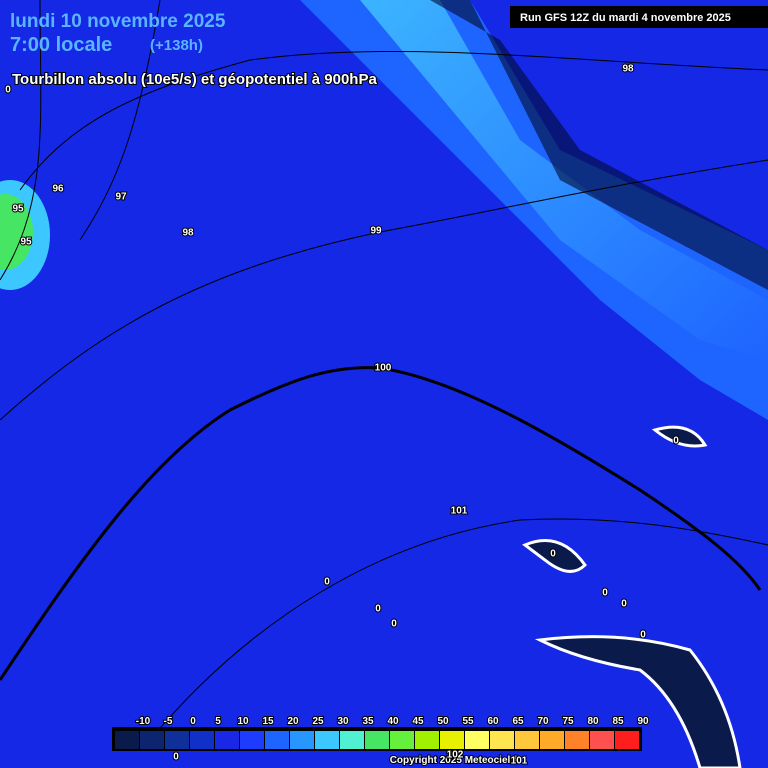 This screenshot has width=768, height=768. Describe the element at coordinates (143, 721) in the screenshot. I see `legend-label: -10` at that location.